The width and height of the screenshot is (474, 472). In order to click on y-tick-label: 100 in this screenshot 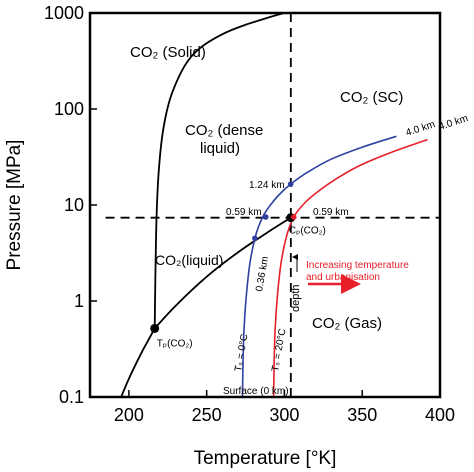, I will do `click(69, 109)`.